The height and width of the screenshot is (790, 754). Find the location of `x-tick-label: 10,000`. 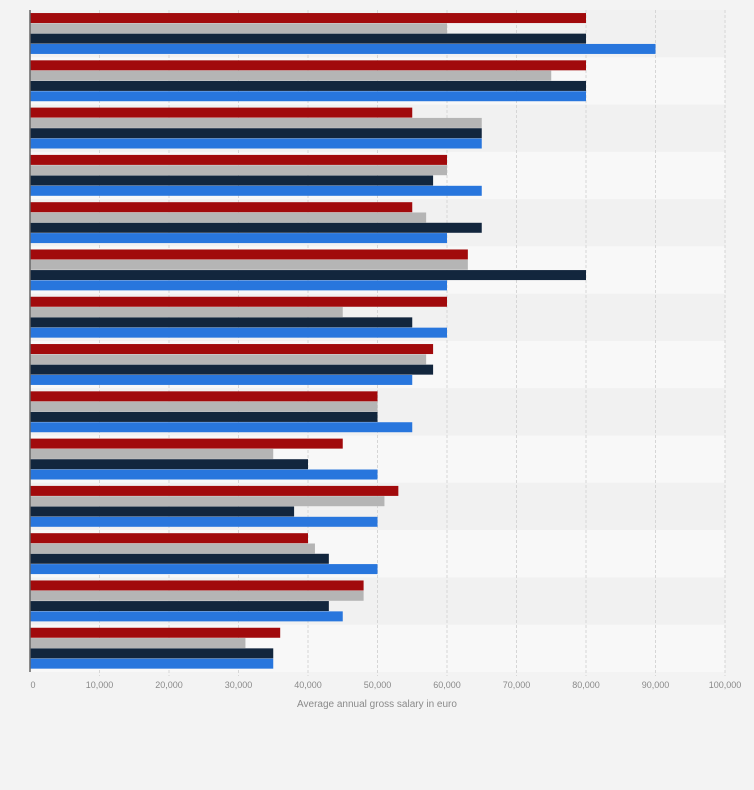

x-tick-label: 10,000 is located at coordinates (100, 685).